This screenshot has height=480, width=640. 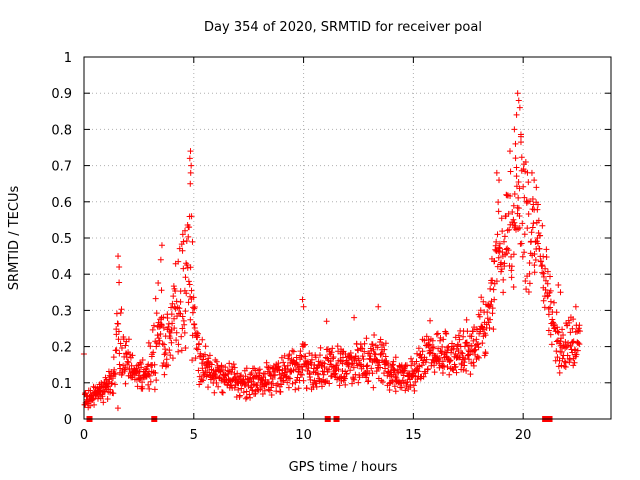 What do you see at coordinates (303, 435) in the screenshot?
I see `x-tick-label: 10` at bounding box center [303, 435].